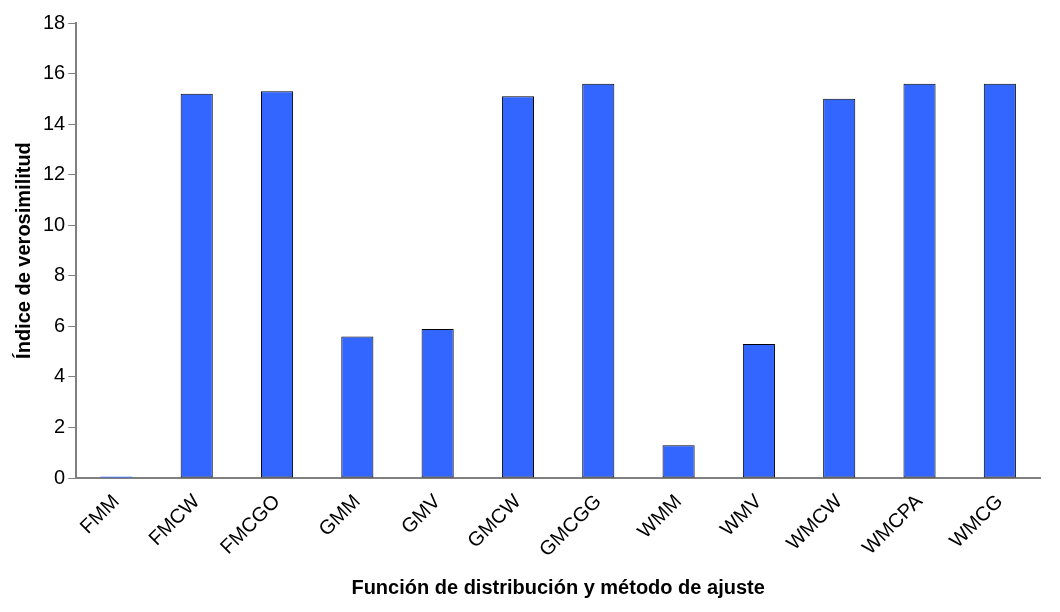 The width and height of the screenshot is (1060, 612). What do you see at coordinates (60, 324) in the screenshot?
I see `y-tick-label: 6` at bounding box center [60, 324].